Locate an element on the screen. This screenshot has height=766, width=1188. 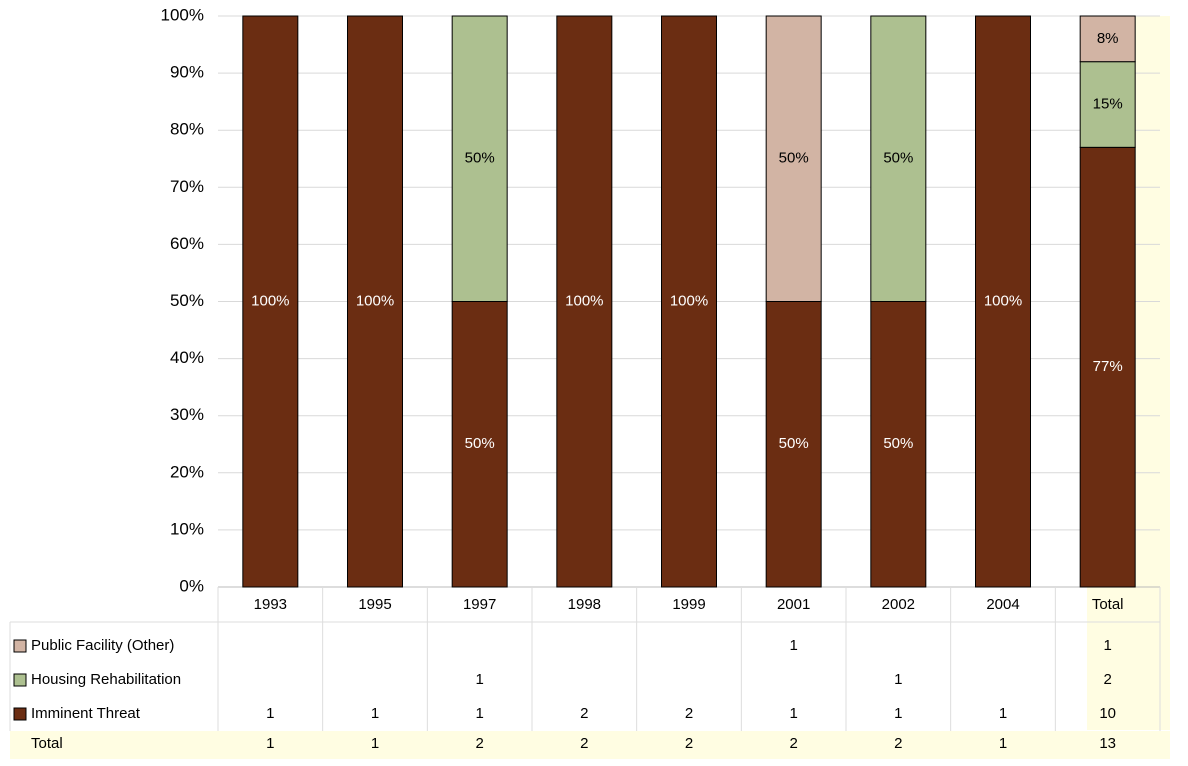
y-tick-label: 60% is located at coordinates (187, 243).